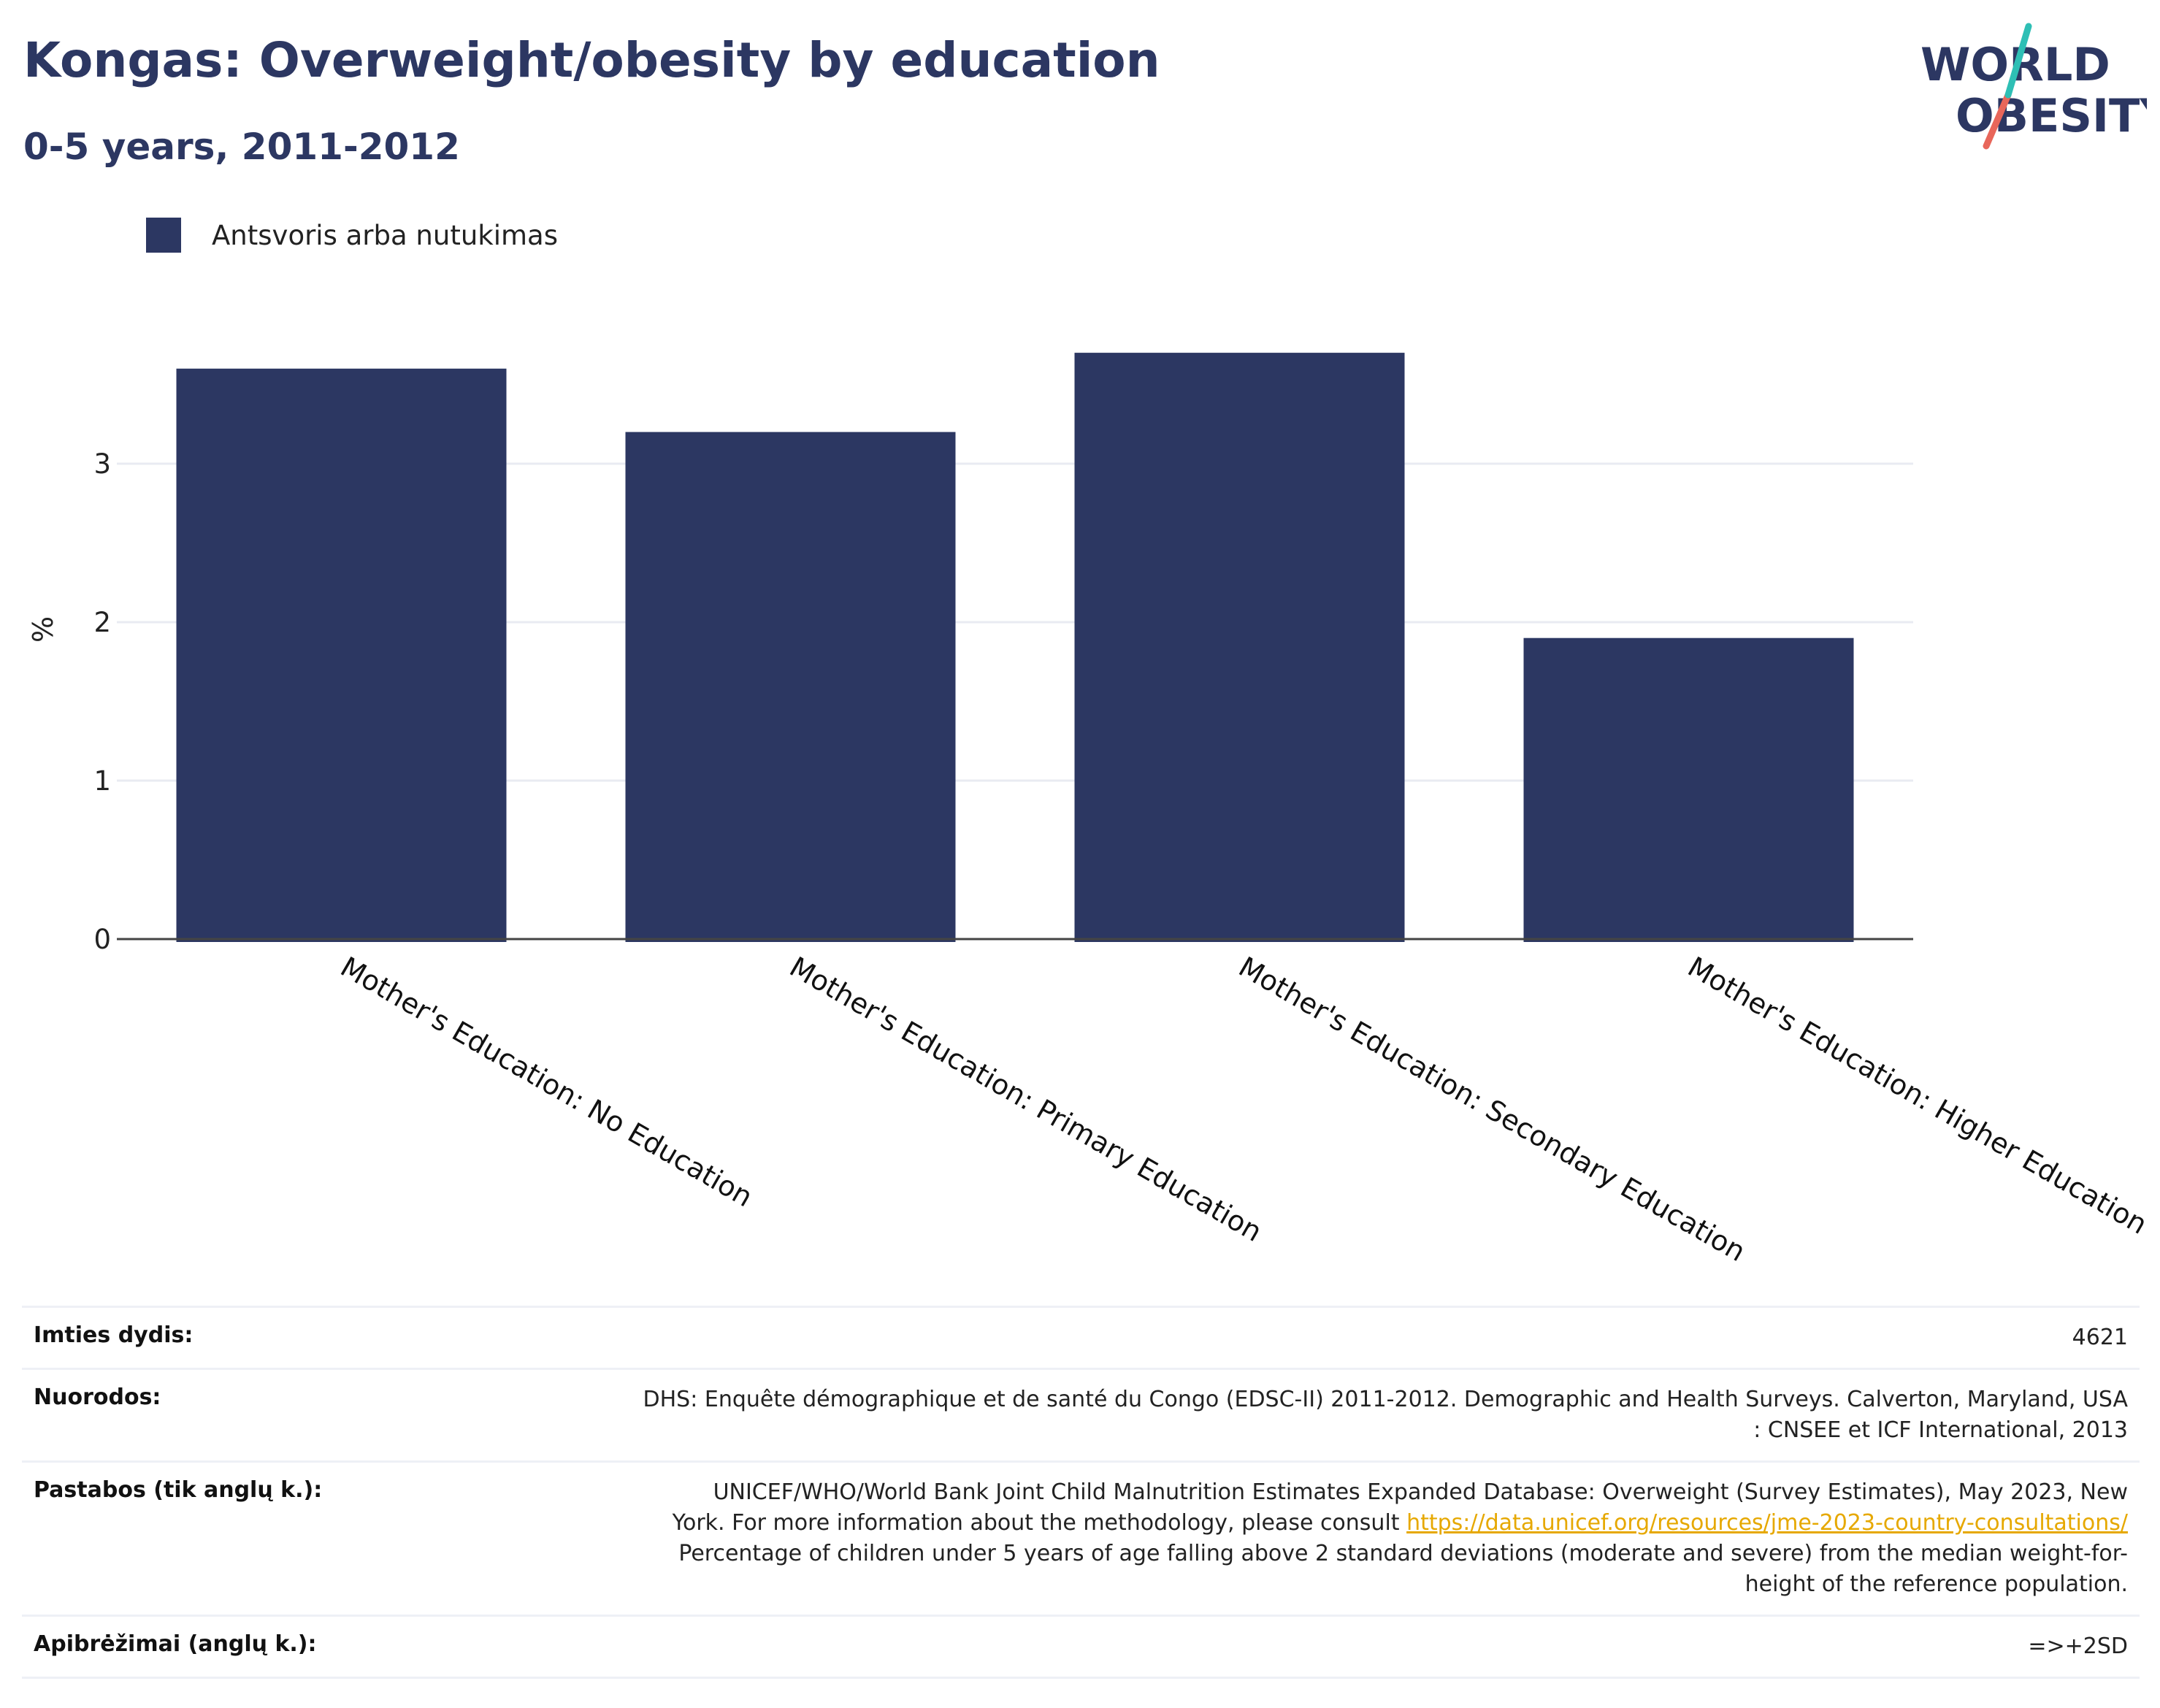 Image resolution: width=2160 pixels, height=1708 pixels. I want to click on x-tick-label: Mother's Education: No Education, so click(546, 1082).